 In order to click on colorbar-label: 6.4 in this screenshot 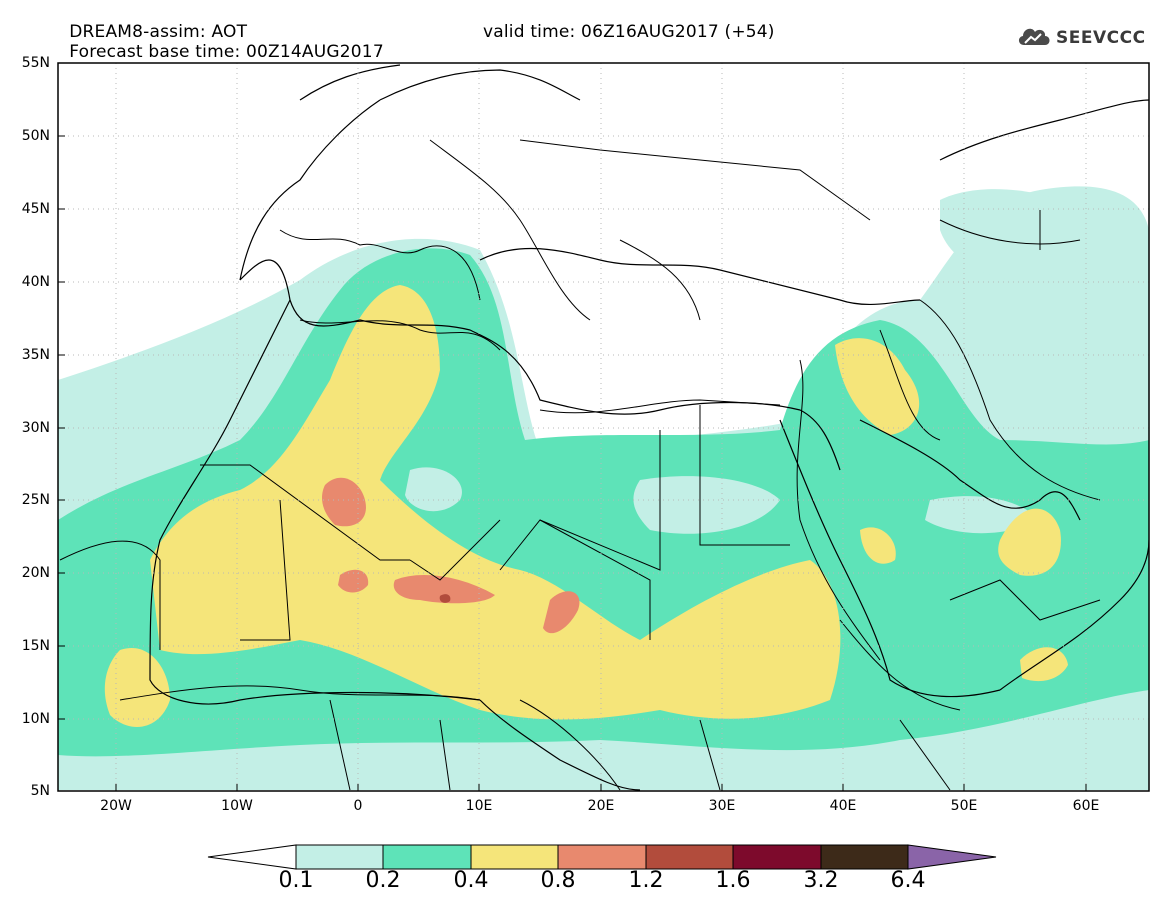, I will do `click(908, 880)`.